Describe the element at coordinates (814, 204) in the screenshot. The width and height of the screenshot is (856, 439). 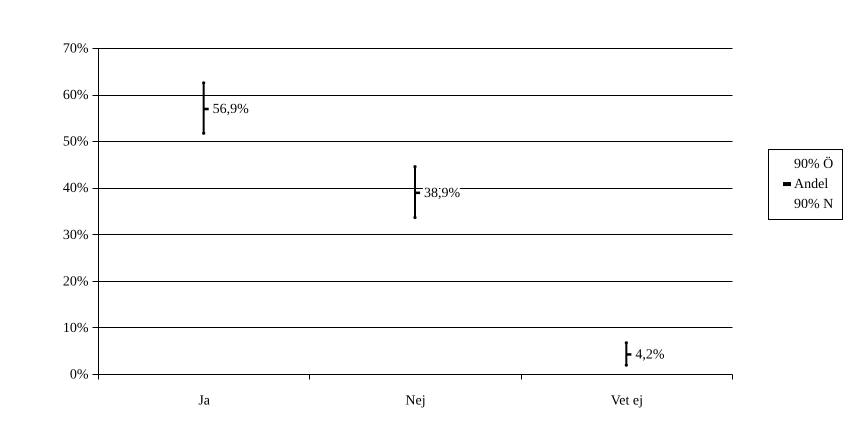
I see `text: 90% N` at that location.